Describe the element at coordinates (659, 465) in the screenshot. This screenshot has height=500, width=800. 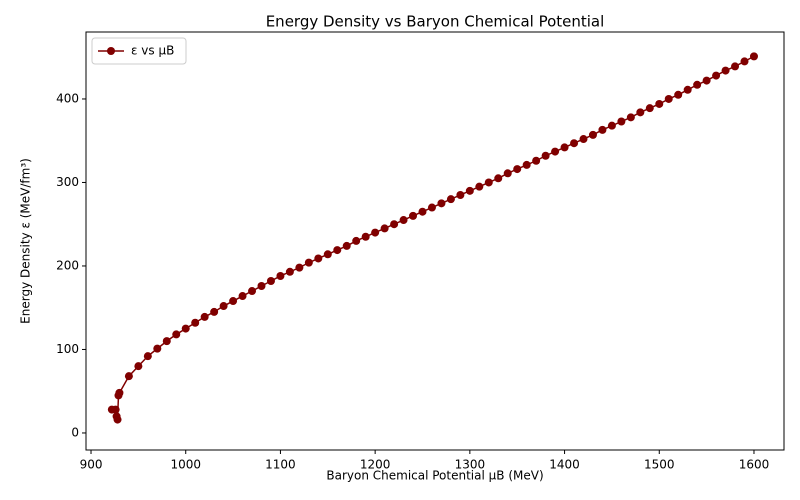
I see `x-tick-label: 1500` at that location.